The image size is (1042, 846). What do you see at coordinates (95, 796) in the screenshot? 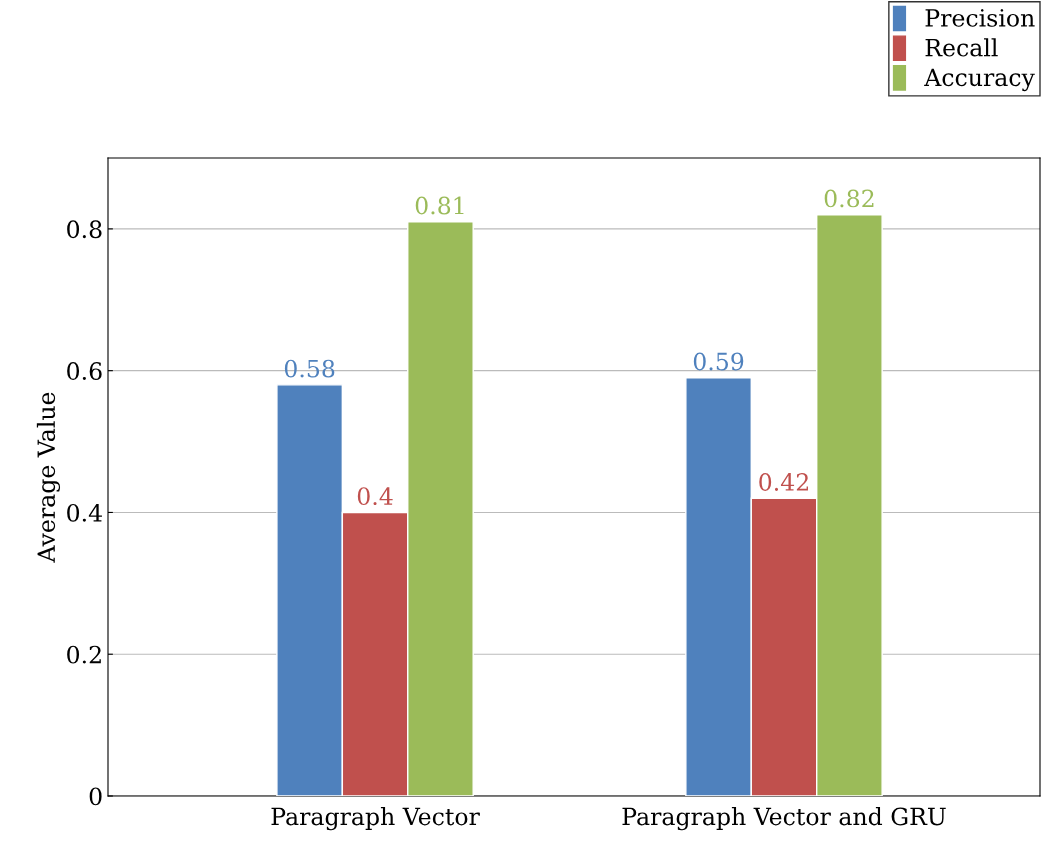
I see `y-tick-label: 0` at bounding box center [95, 796].